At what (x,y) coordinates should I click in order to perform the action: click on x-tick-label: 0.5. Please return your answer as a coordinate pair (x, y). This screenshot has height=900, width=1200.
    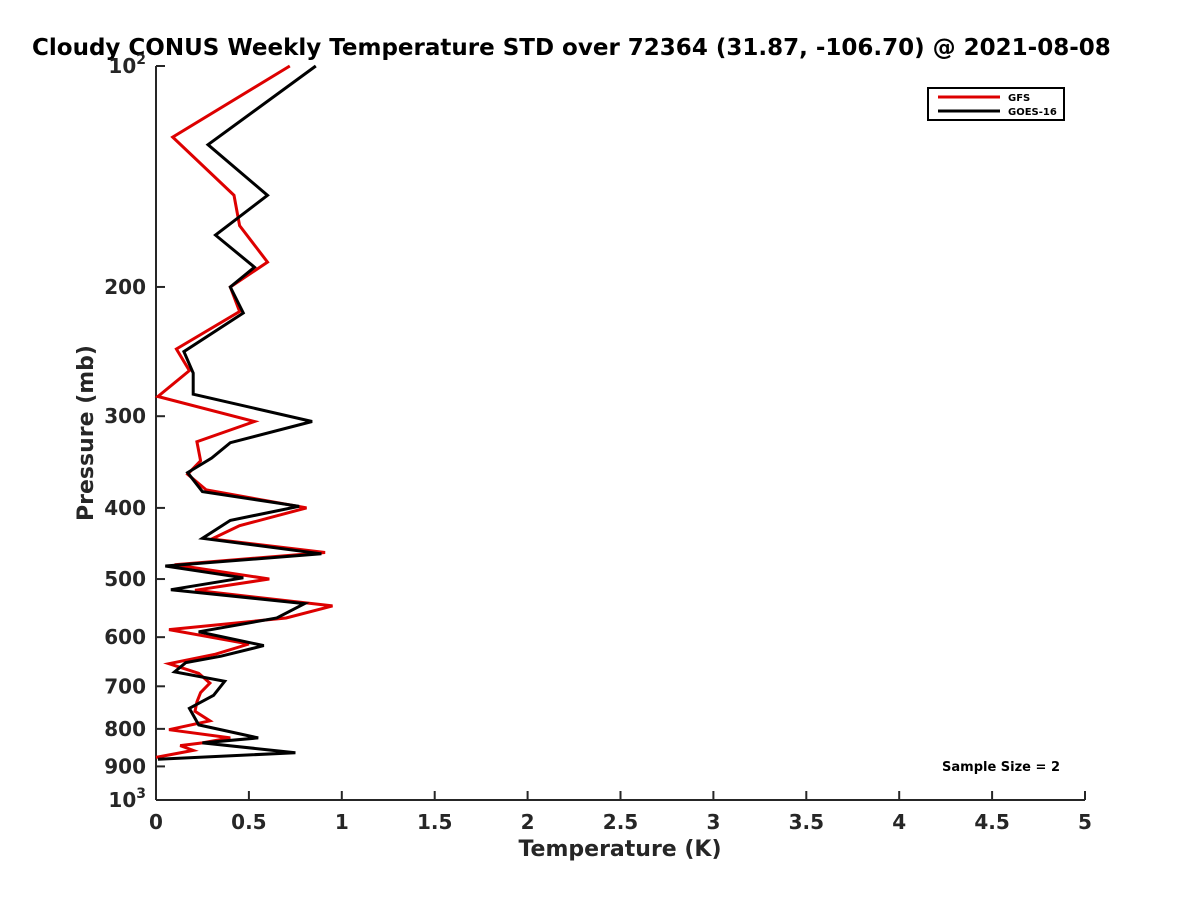
    Looking at the image, I should click on (248, 822).